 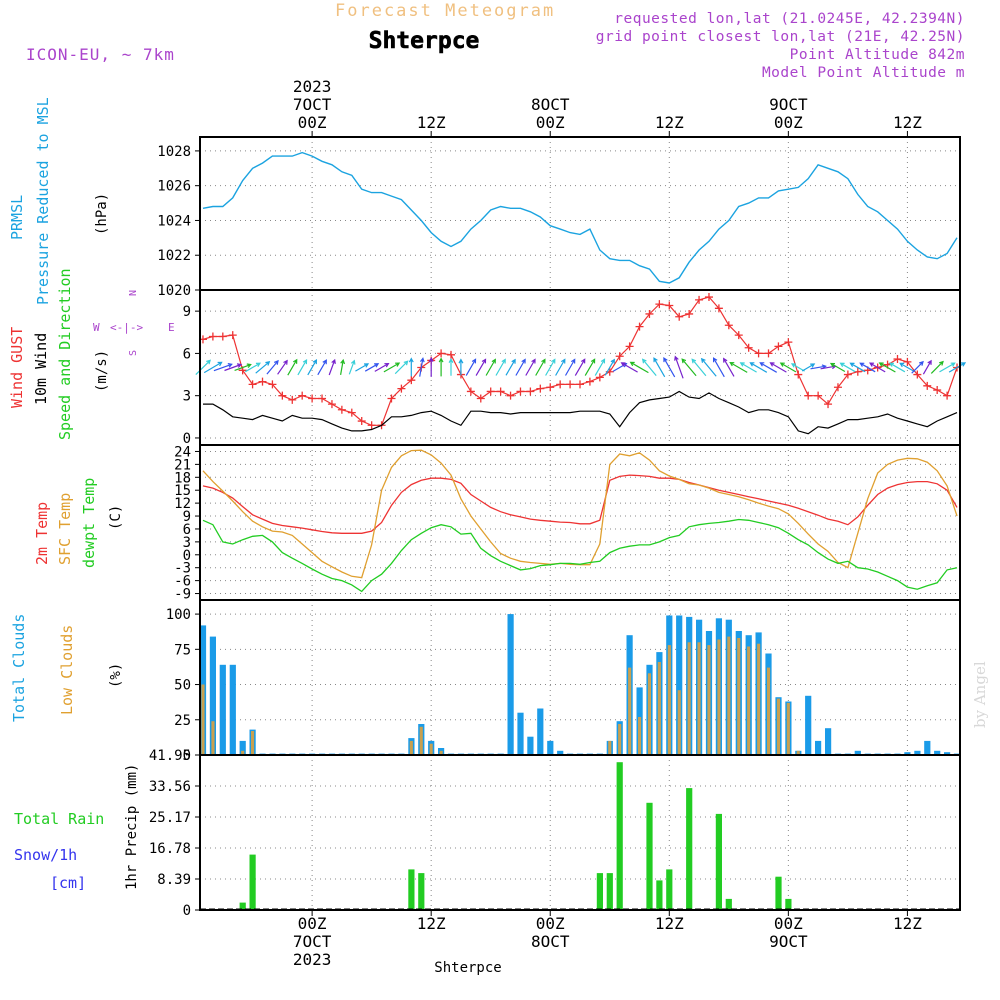 What do you see at coordinates (187, 312) in the screenshot?
I see `y-tick-label: 9` at bounding box center [187, 312].